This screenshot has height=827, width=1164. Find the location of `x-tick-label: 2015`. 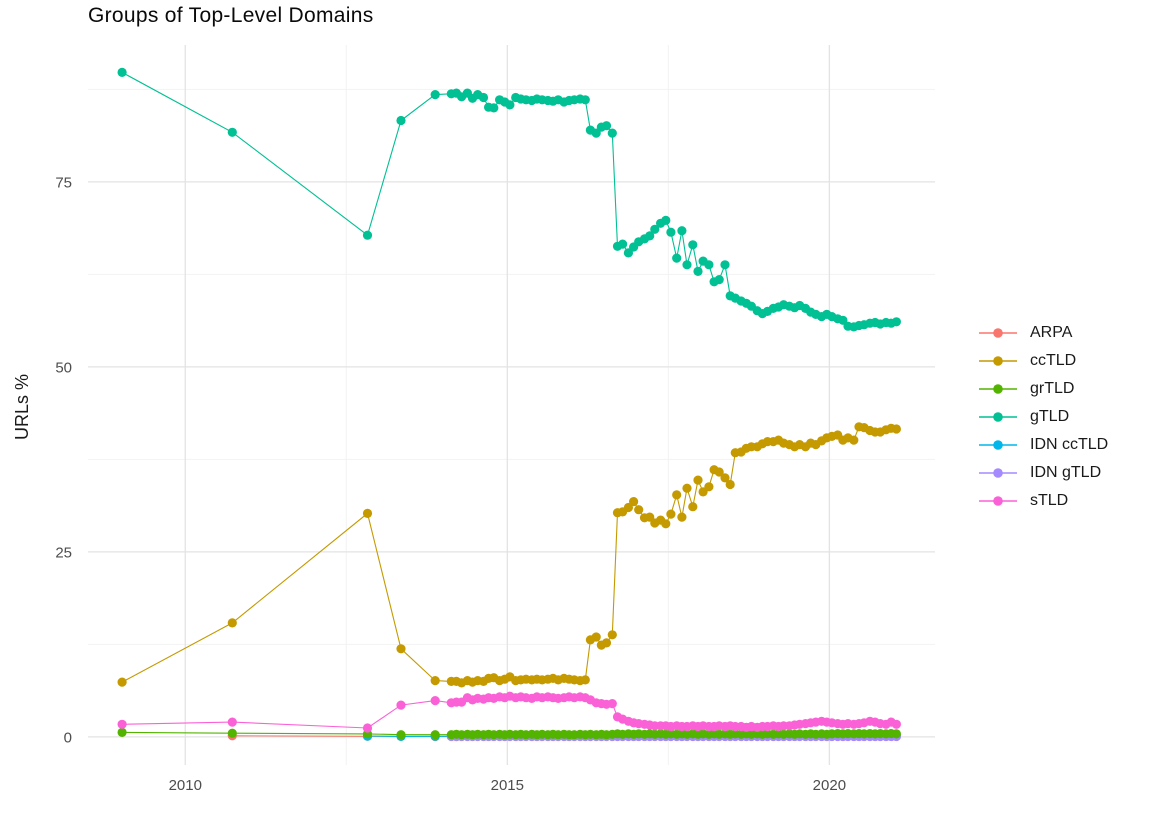

x-tick-label: 2015 is located at coordinates (507, 785).